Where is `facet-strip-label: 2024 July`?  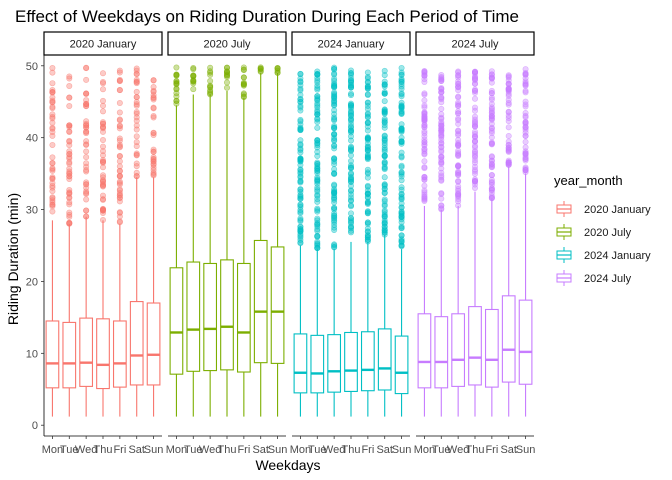
facet-strip-label: 2024 July is located at coordinates (475, 45).